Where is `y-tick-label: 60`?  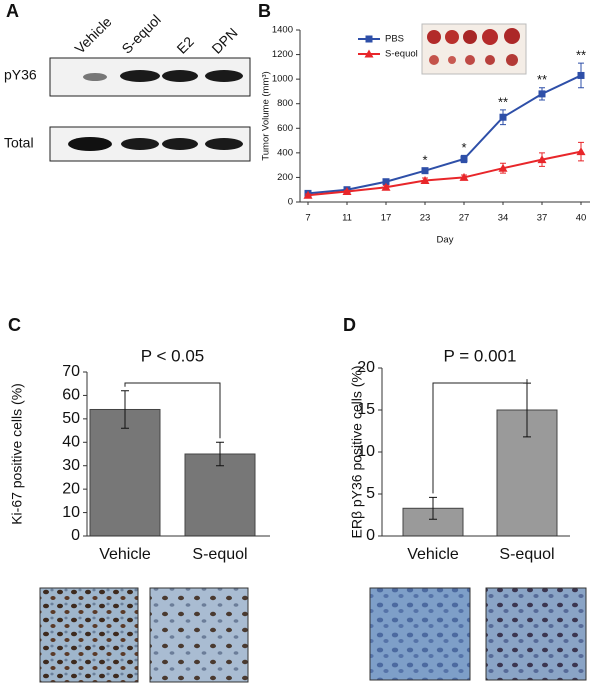
y-tick-label: 60 is located at coordinates (71, 395).